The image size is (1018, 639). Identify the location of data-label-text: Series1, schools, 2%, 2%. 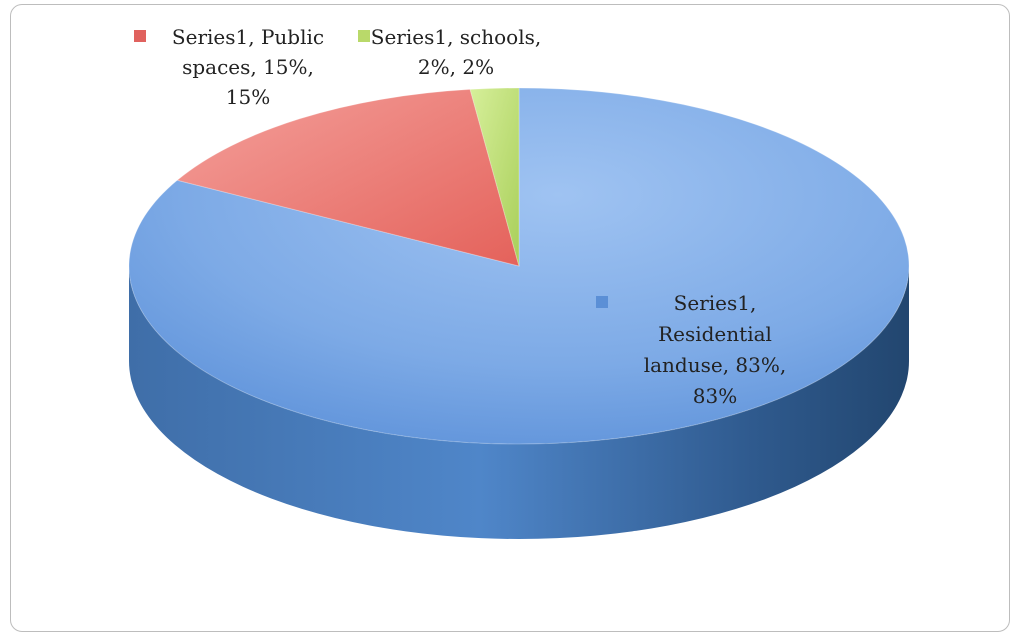
(456, 52).